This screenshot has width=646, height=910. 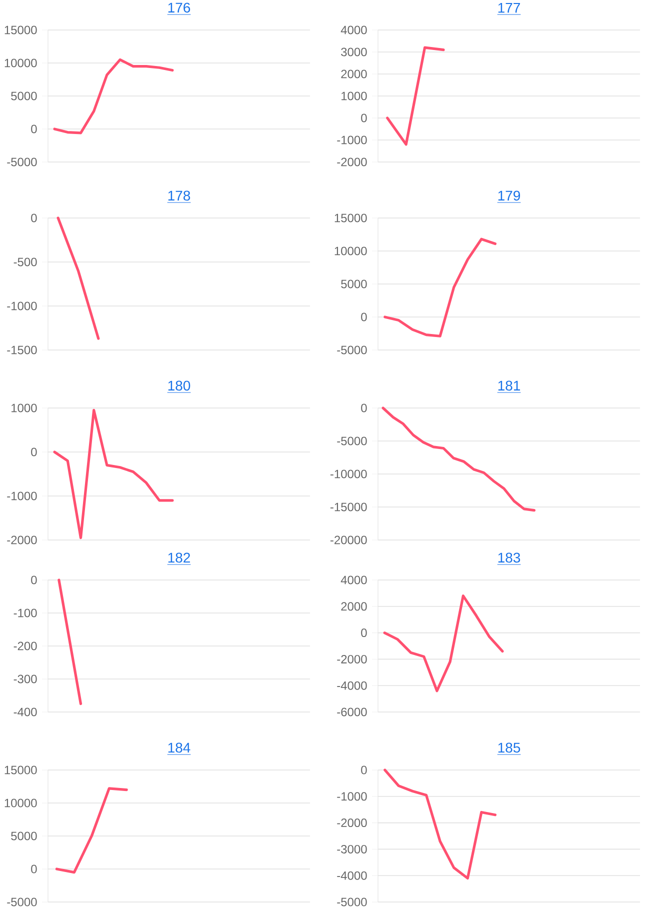 I want to click on chart-title: 181, so click(x=509, y=385).